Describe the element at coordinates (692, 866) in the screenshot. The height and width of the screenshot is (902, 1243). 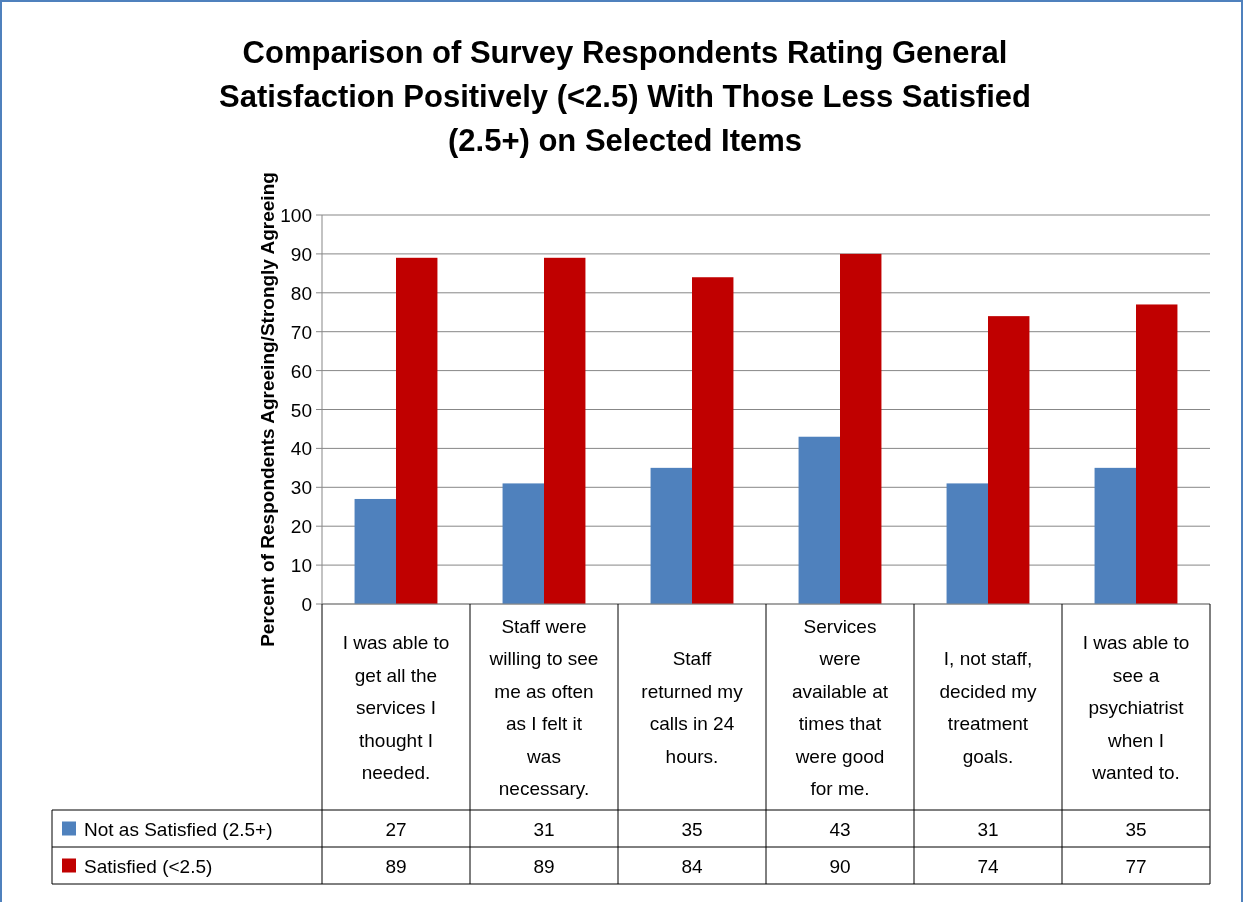
I see `data-label: 84` at that location.